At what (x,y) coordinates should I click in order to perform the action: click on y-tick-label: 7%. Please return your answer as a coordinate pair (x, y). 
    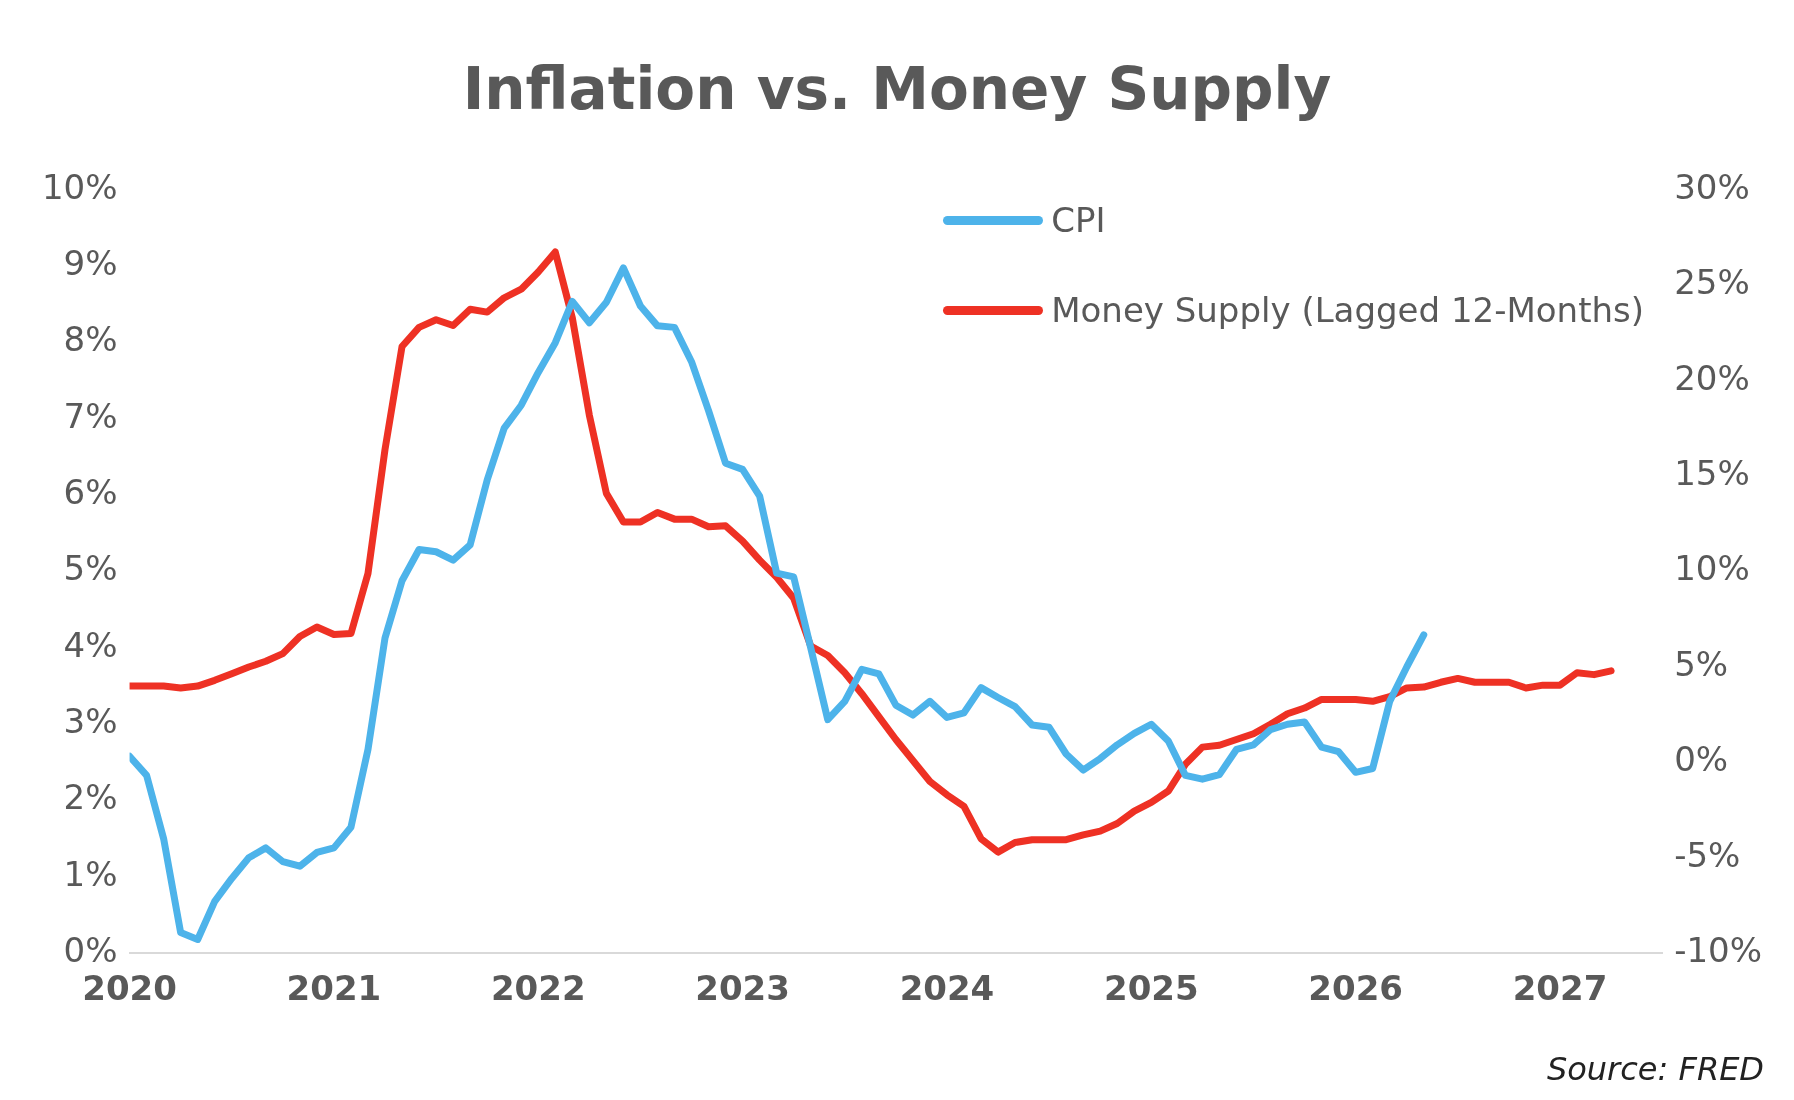
    Looking at the image, I should click on (90, 415).